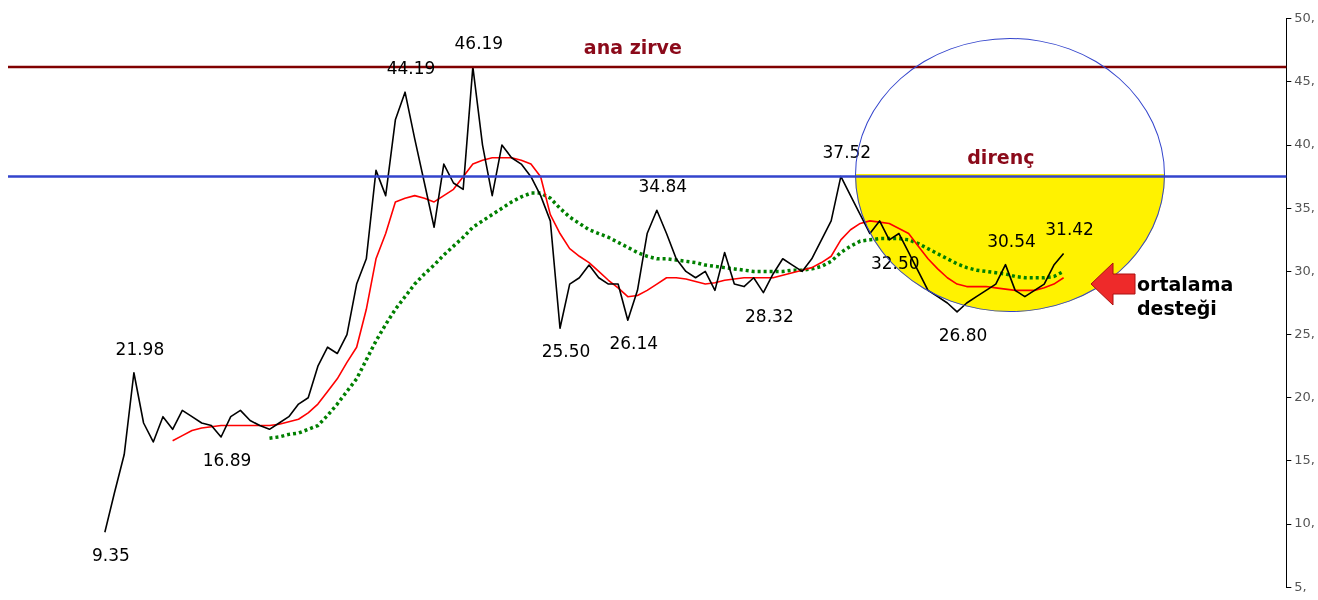 This screenshot has height=600, width=1318. Describe the element at coordinates (663, 186) in the screenshot. I see `data-label: 34.84` at that location.